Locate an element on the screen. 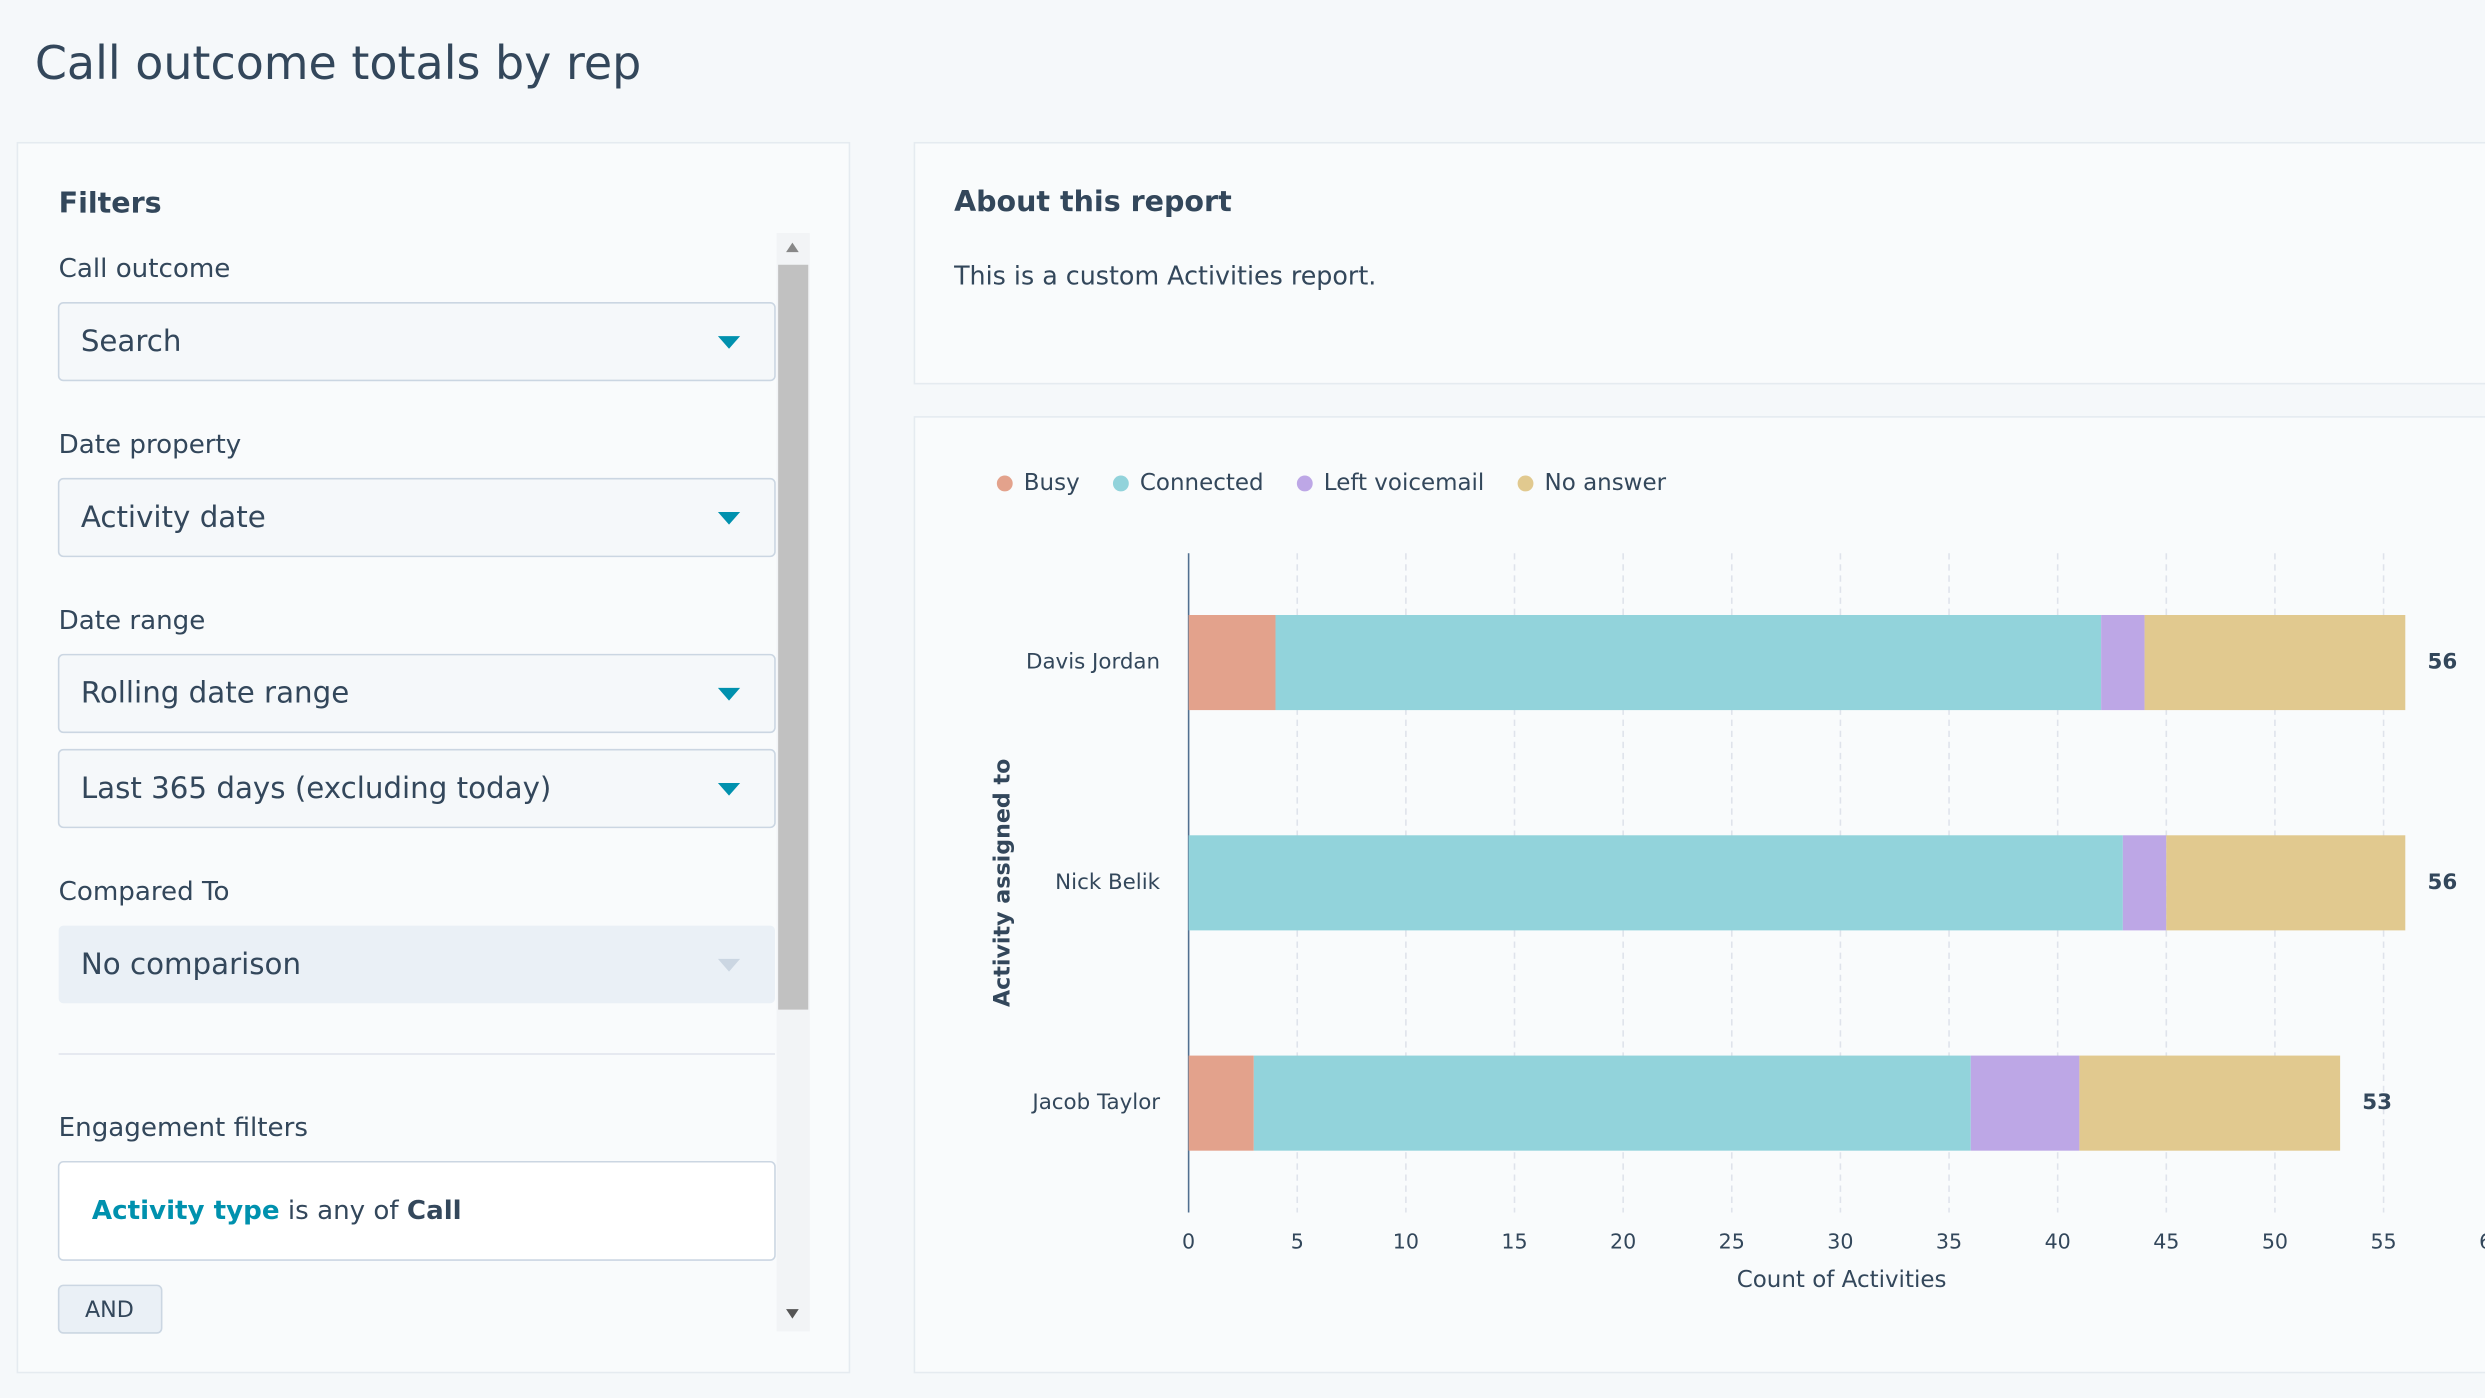 This screenshot has height=1398, width=2485. x-axis-label: Count of Activities is located at coordinates (1842, 1280).